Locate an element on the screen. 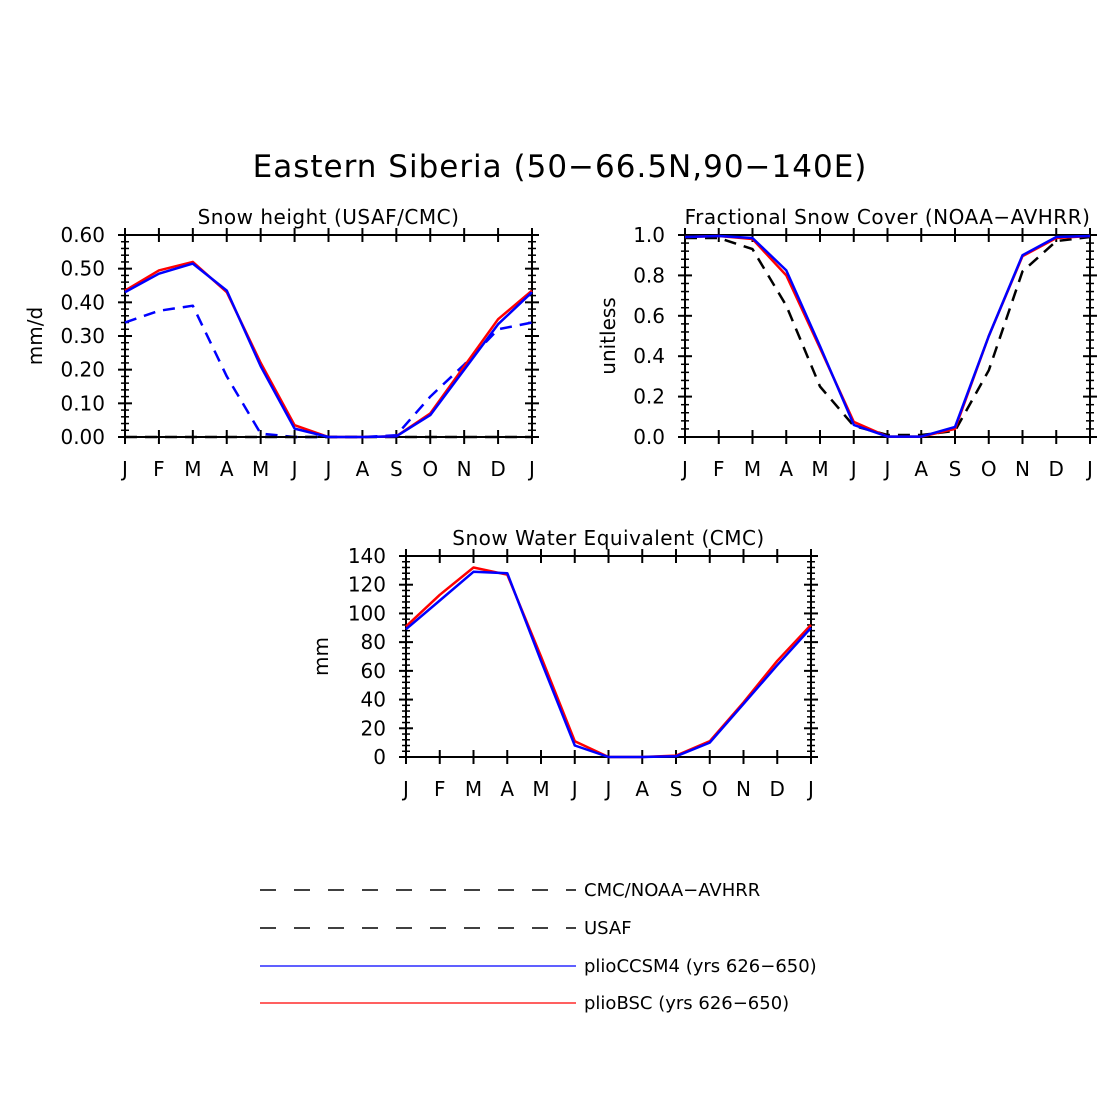 Image resolution: width=1120 pixels, height=1120 pixels. y-tick-label: 0.60 is located at coordinates (82, 235).